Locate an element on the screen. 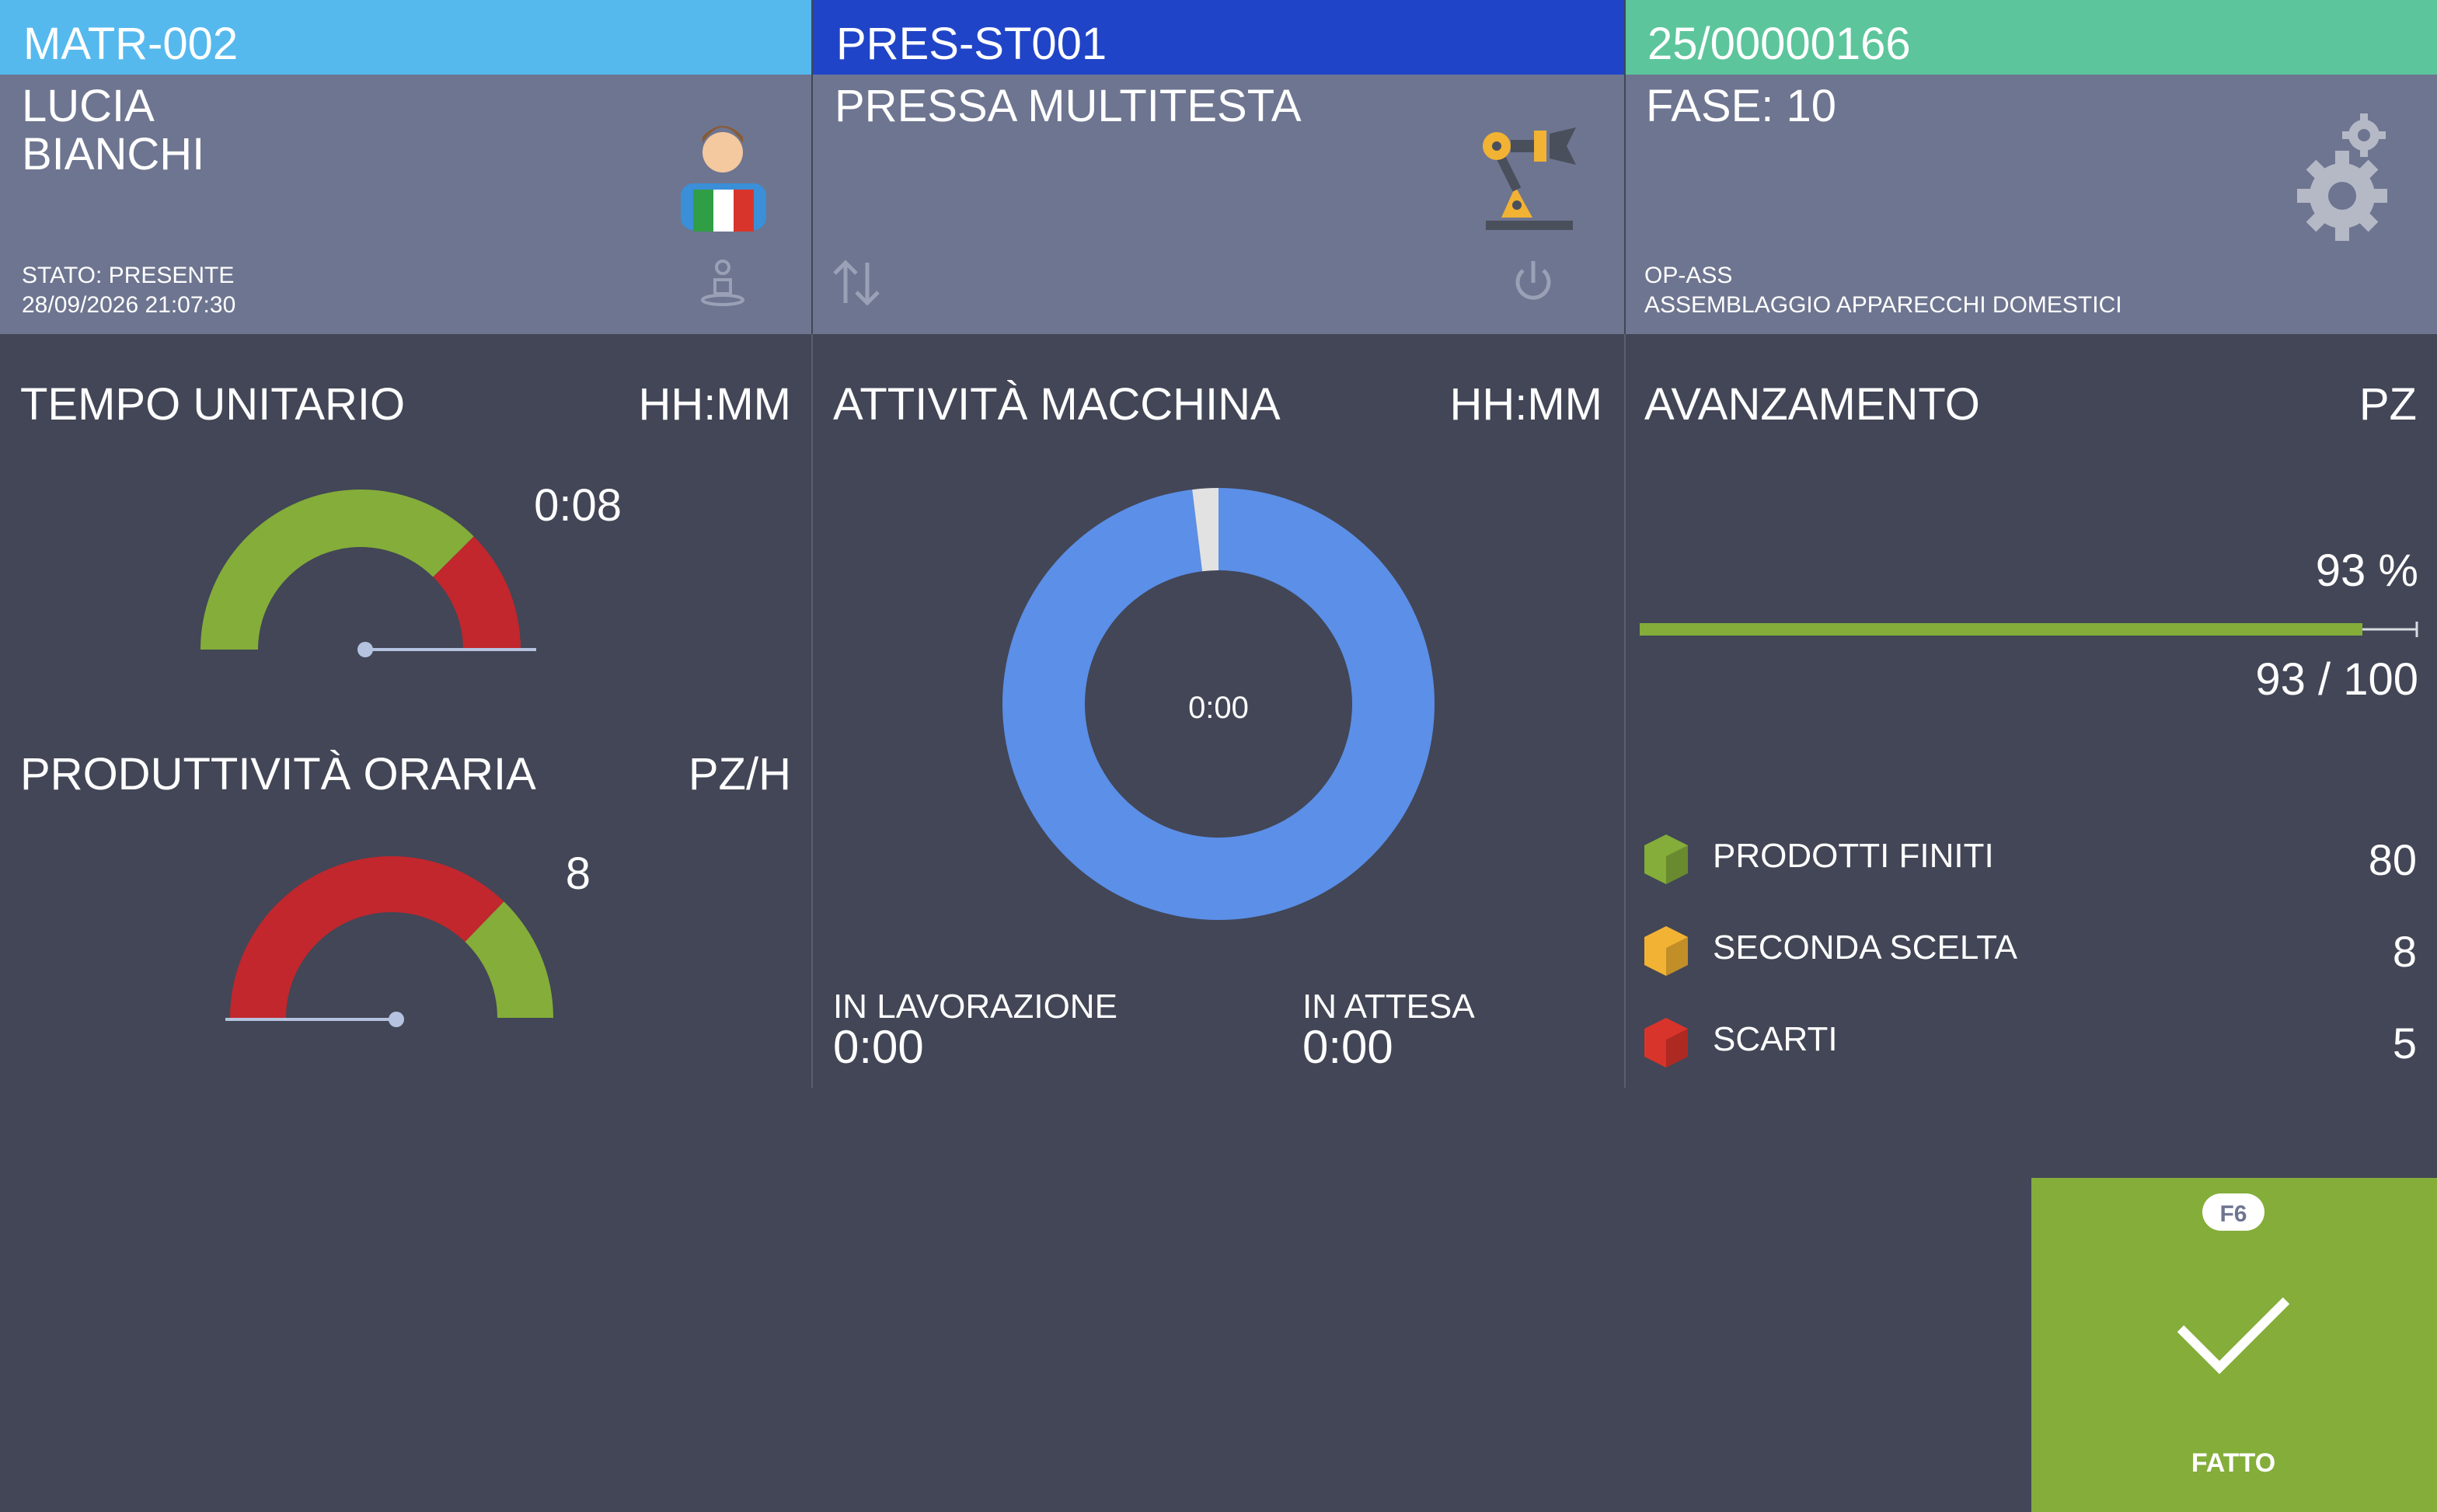 The height and width of the screenshot is (1512, 2437). item-label: PRODOTTI FINITI is located at coordinates (1854, 856).